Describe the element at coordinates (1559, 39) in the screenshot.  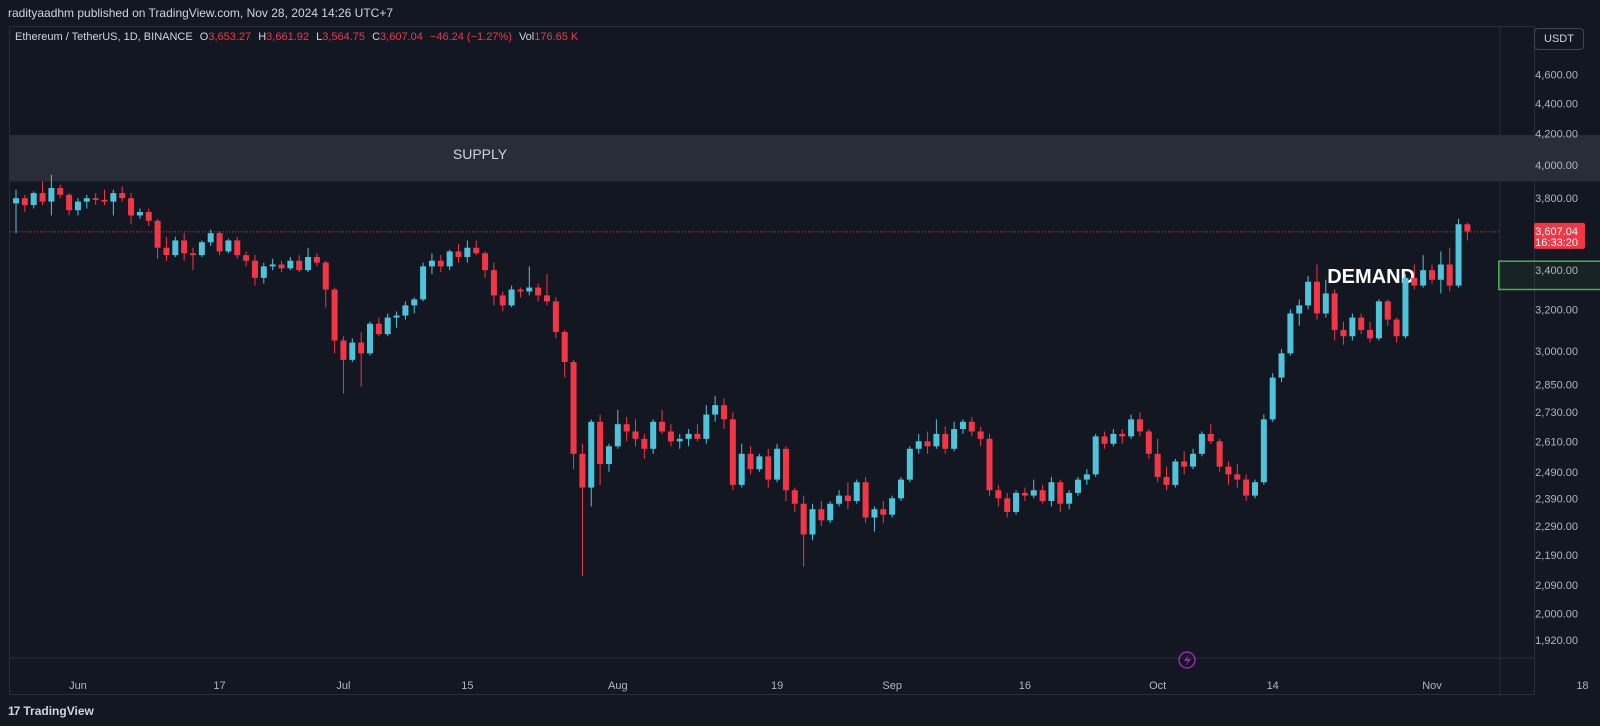
I see `currency-unit-button: USDT` at that location.